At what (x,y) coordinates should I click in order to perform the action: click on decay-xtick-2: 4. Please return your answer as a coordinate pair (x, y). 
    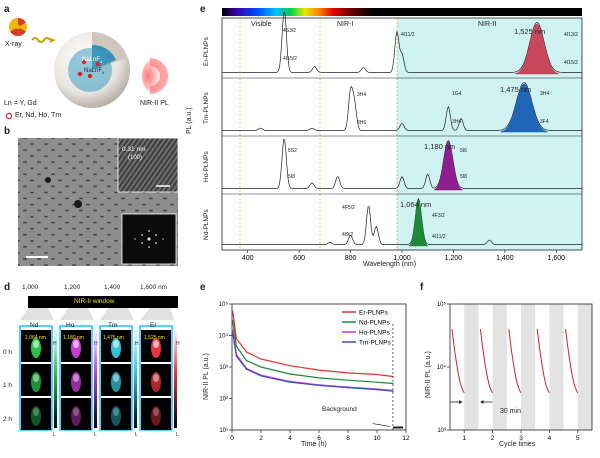
    Looking at the image, I should click on (290, 438).